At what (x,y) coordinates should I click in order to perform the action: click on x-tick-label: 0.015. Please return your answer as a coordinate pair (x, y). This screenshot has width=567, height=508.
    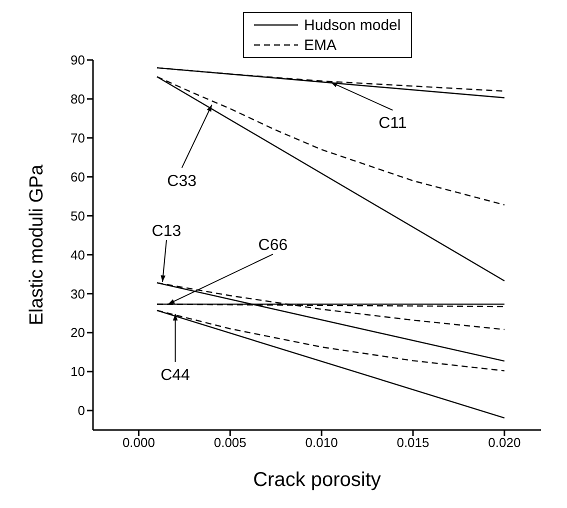
    Looking at the image, I should click on (413, 442).